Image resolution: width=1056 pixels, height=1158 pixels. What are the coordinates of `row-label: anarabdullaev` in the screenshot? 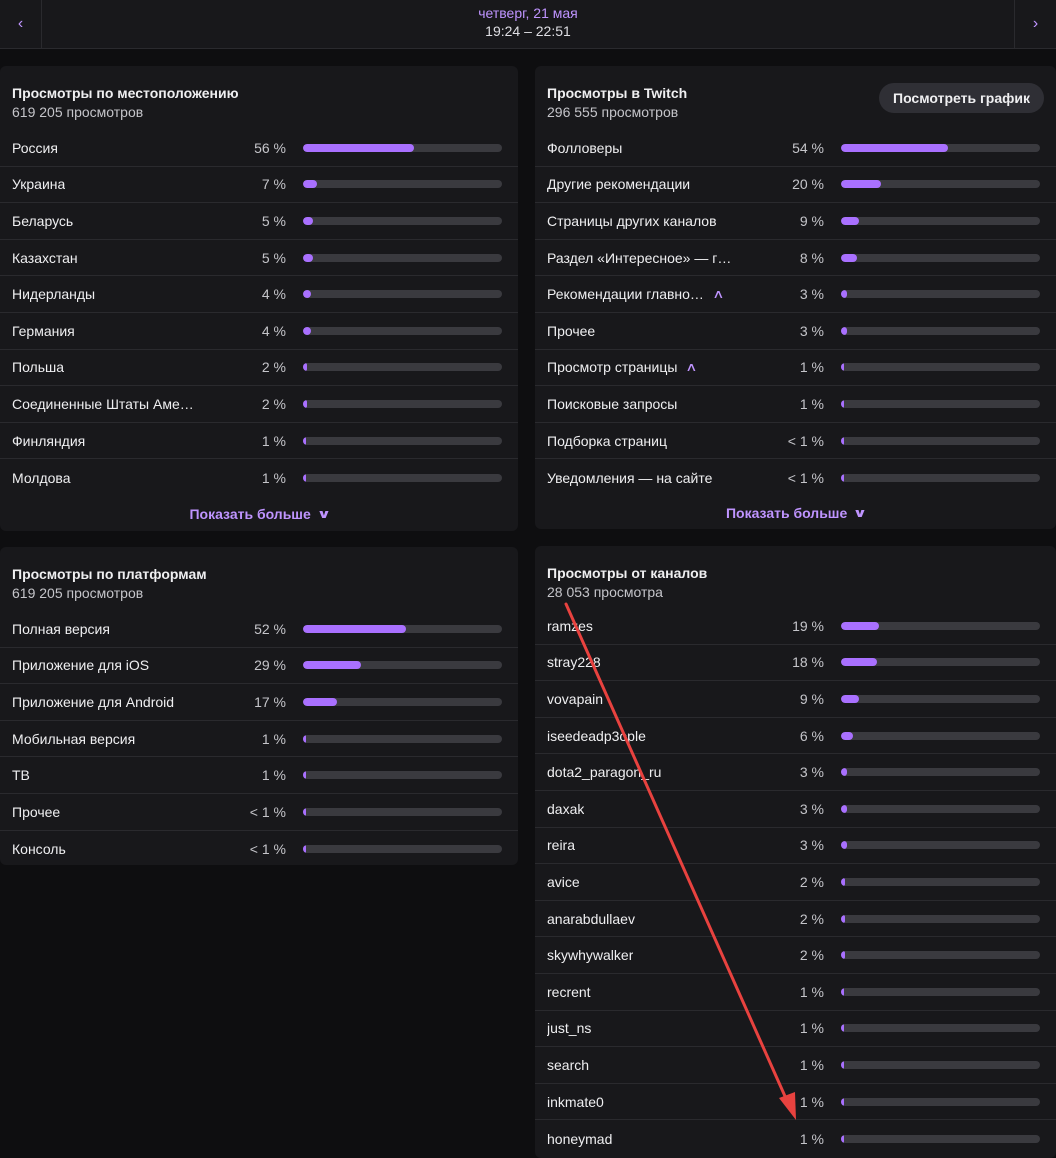 It's located at (655, 919).